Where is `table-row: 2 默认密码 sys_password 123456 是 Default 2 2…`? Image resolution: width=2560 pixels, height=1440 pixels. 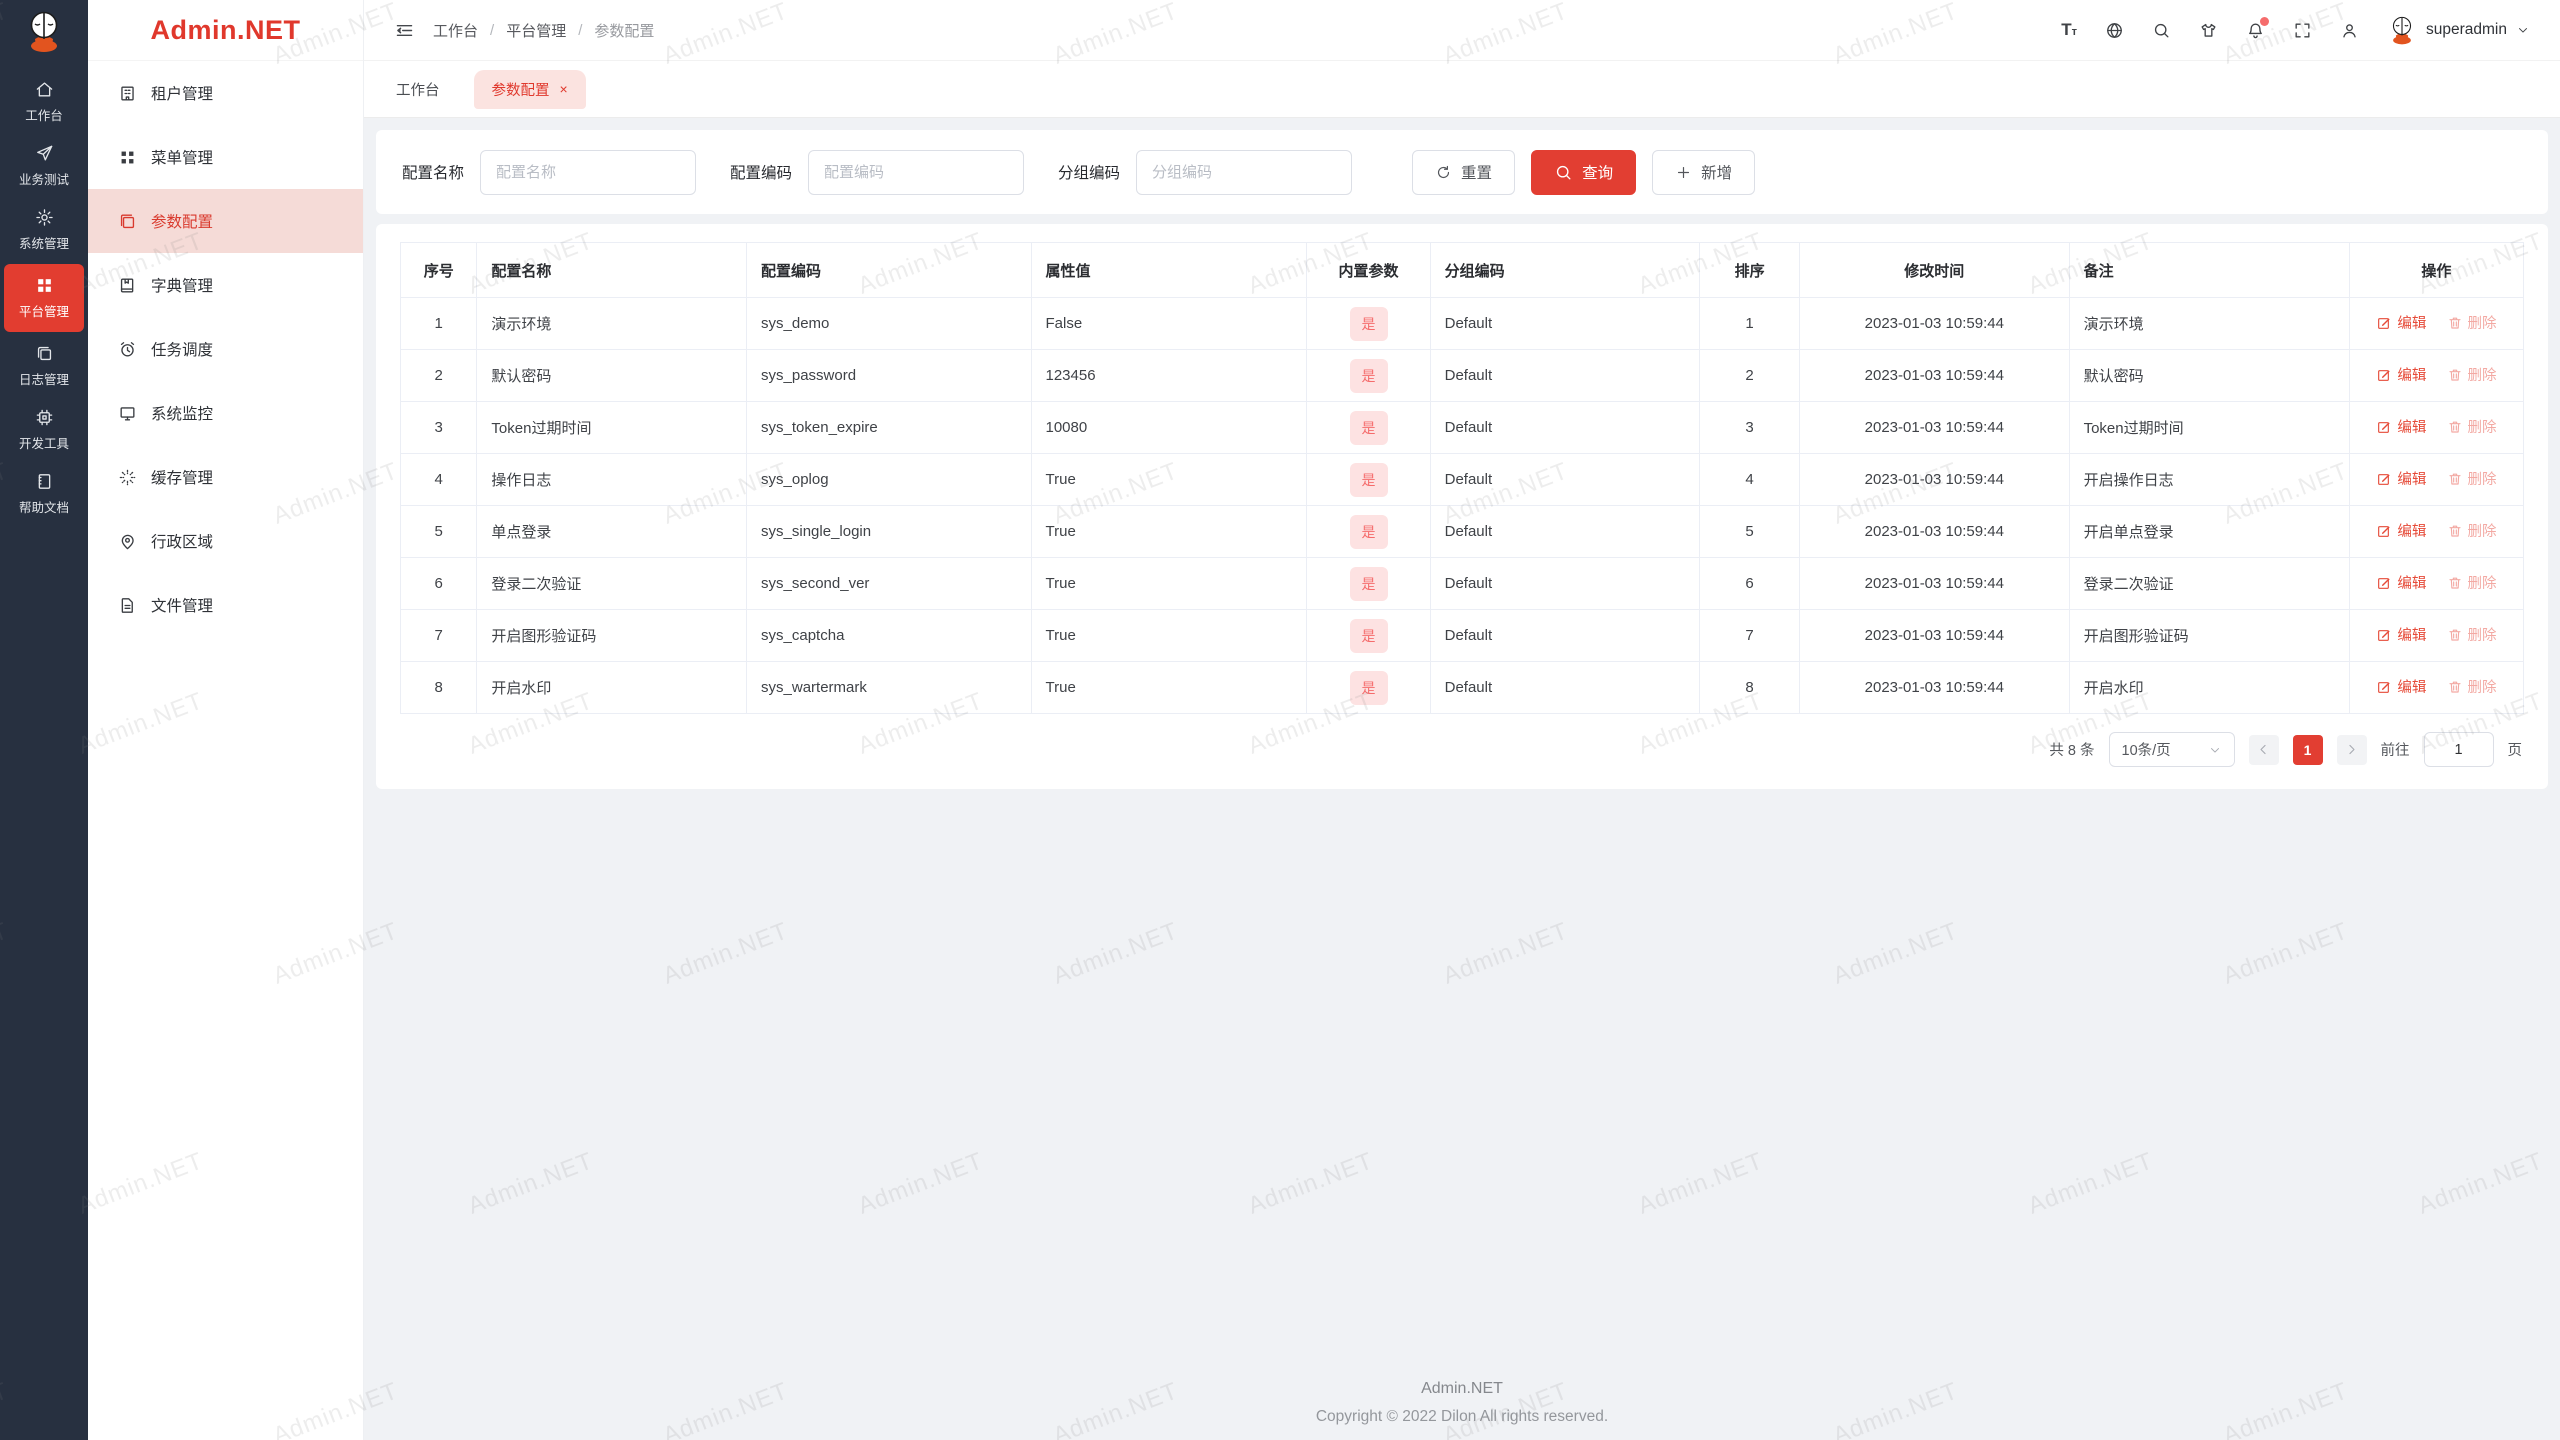 table-row: 2 默认密码 sys_password 123456 是 Default 2 2… is located at coordinates (1462, 375).